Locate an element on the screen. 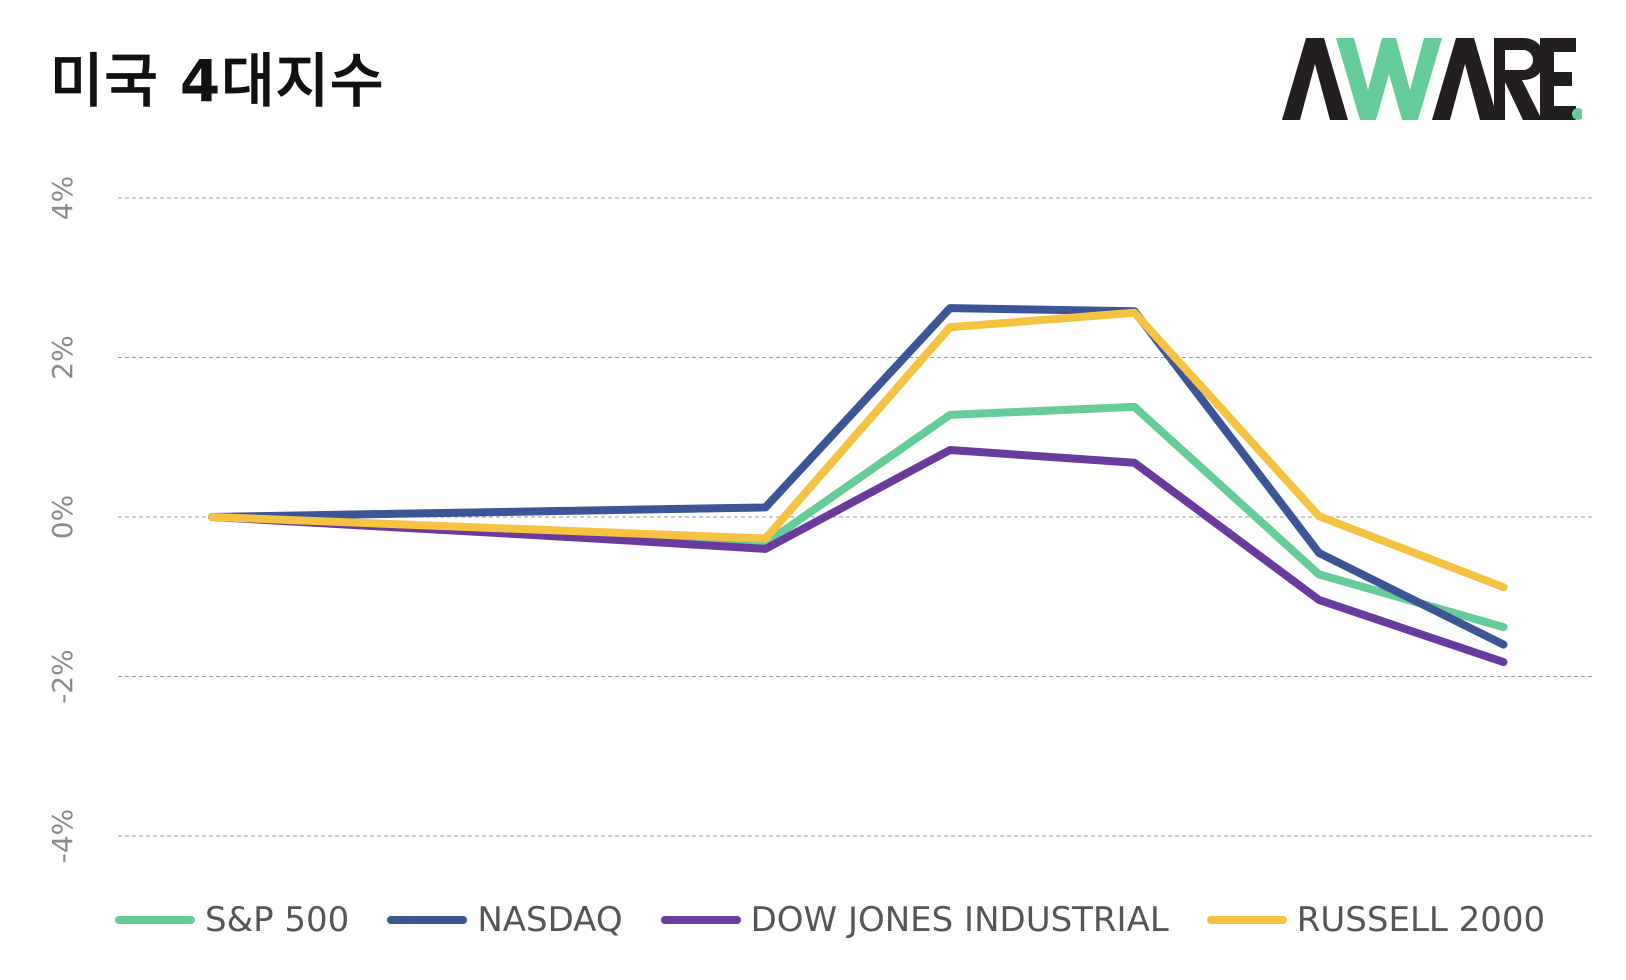 The image size is (1626, 980). legend-item-nasdaq: NASDAQ is located at coordinates (505, 920).